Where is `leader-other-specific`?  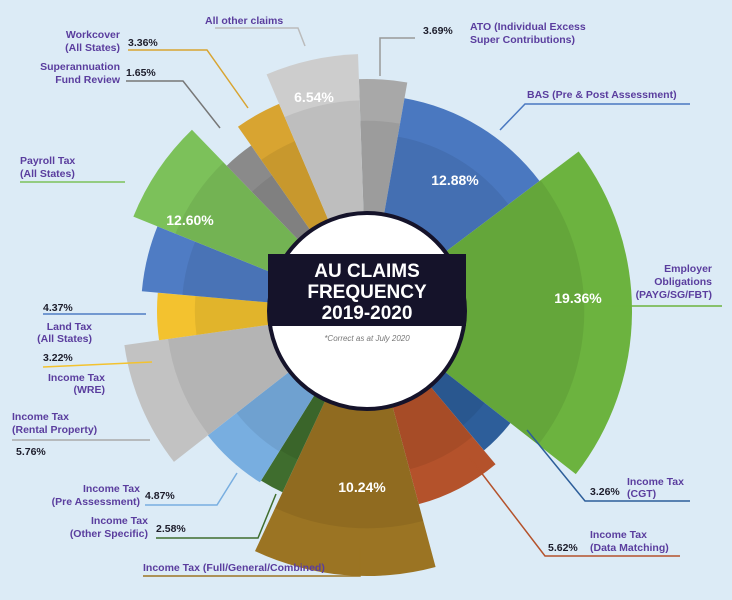
leader-other-specific is located at coordinates (216, 516).